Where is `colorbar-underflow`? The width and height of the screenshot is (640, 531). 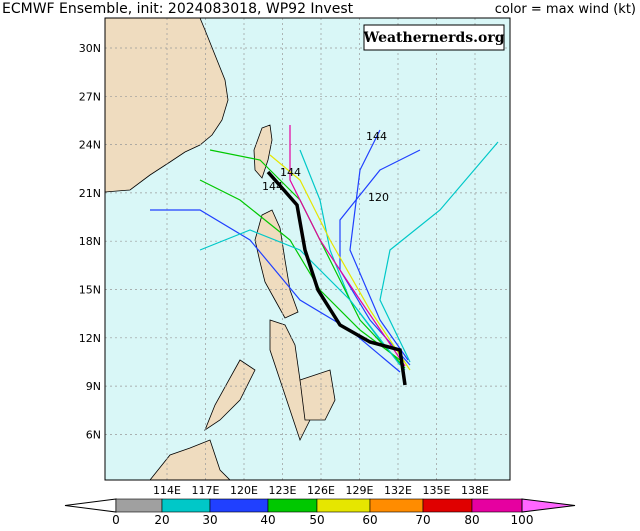 colorbar-underflow is located at coordinates (90, 505).